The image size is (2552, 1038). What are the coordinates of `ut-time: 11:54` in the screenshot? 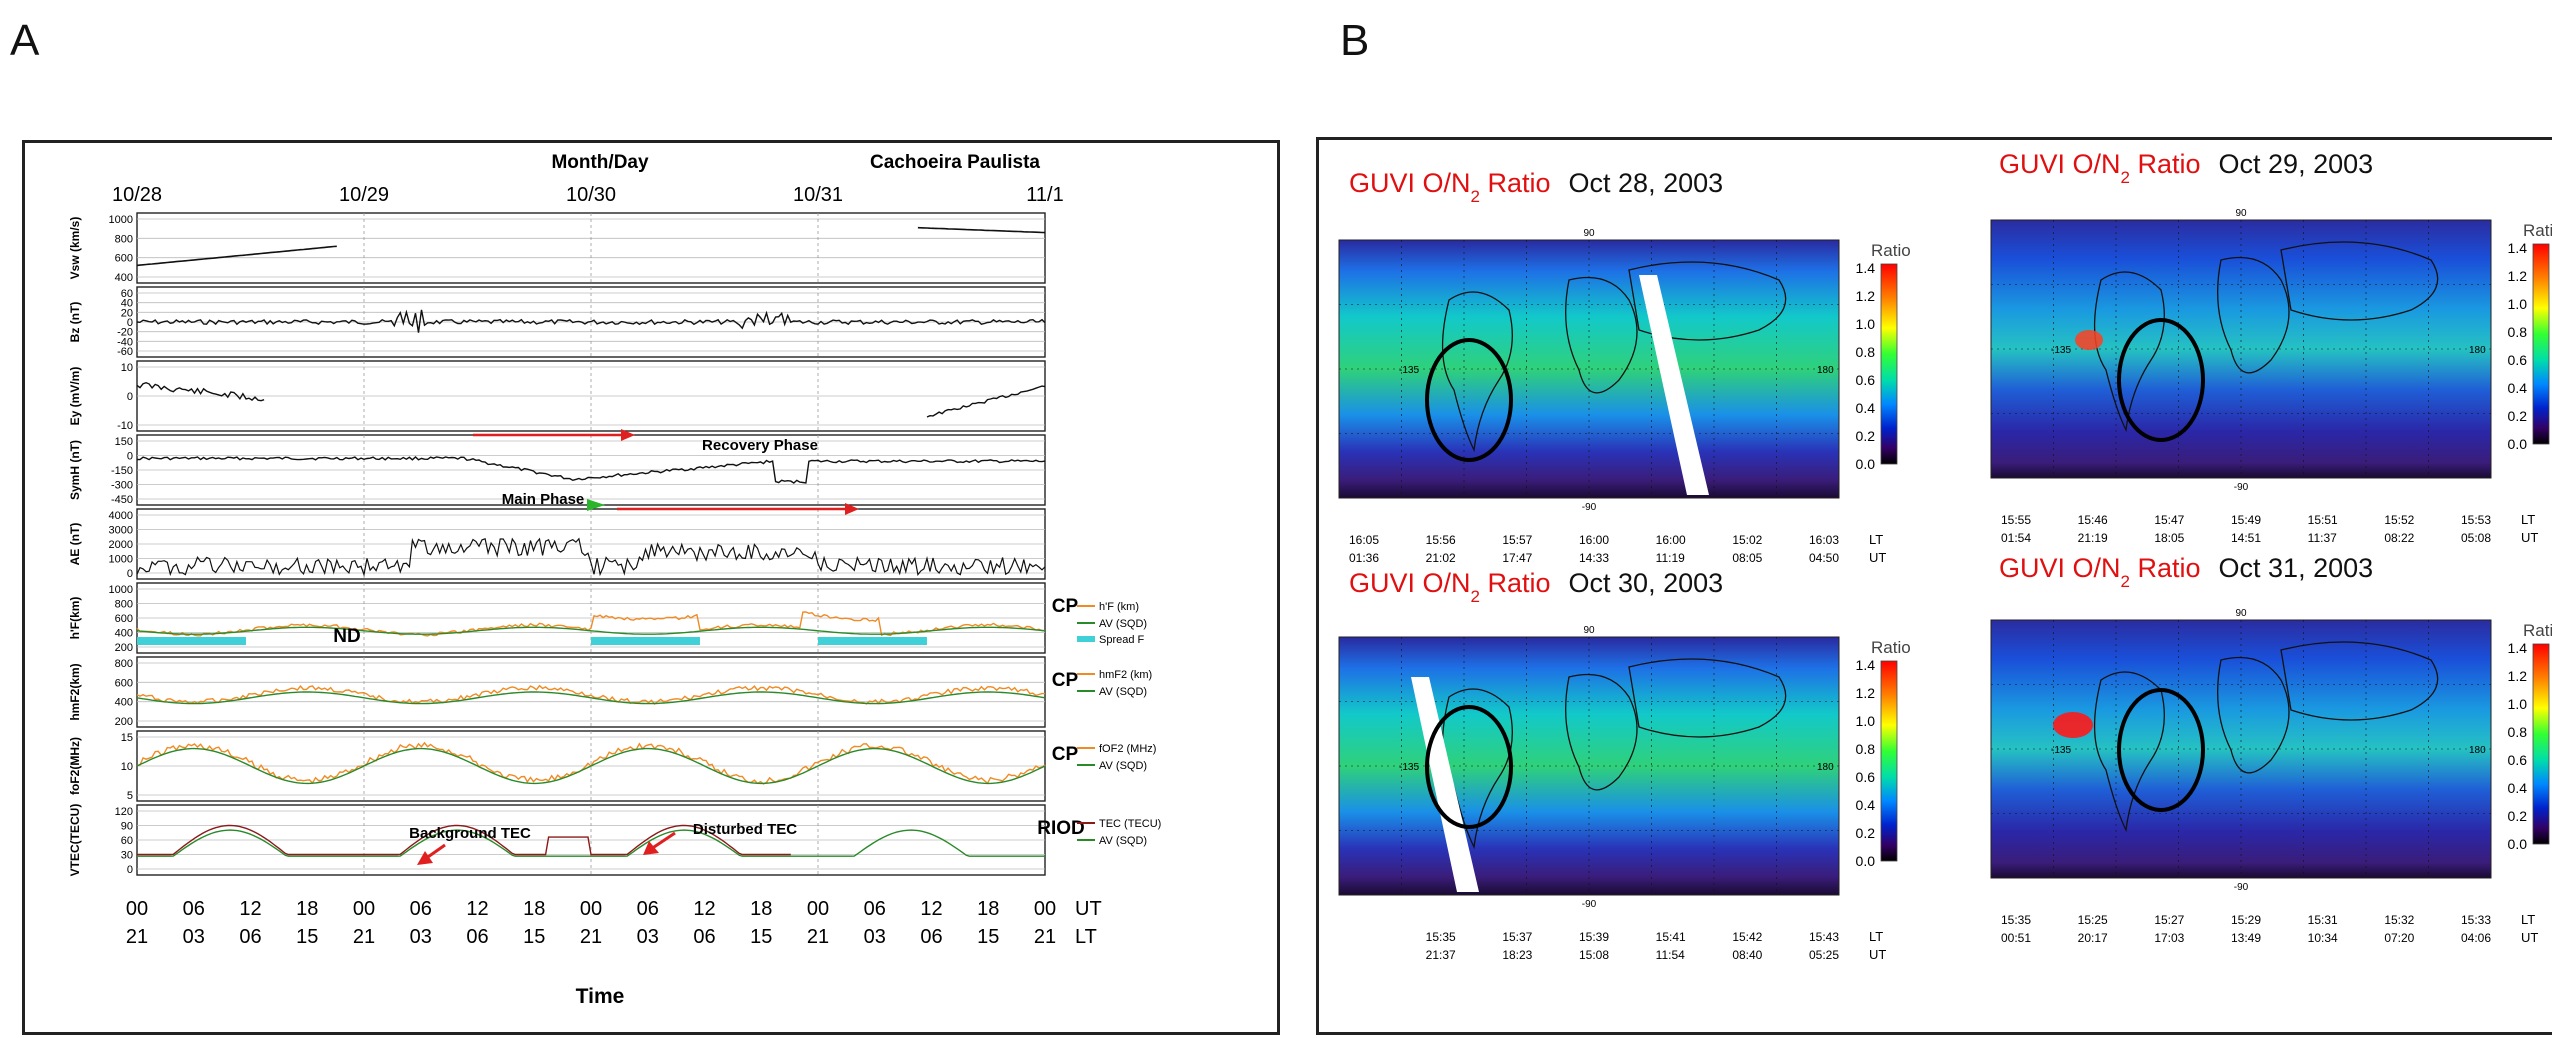 It's located at (1670, 955).